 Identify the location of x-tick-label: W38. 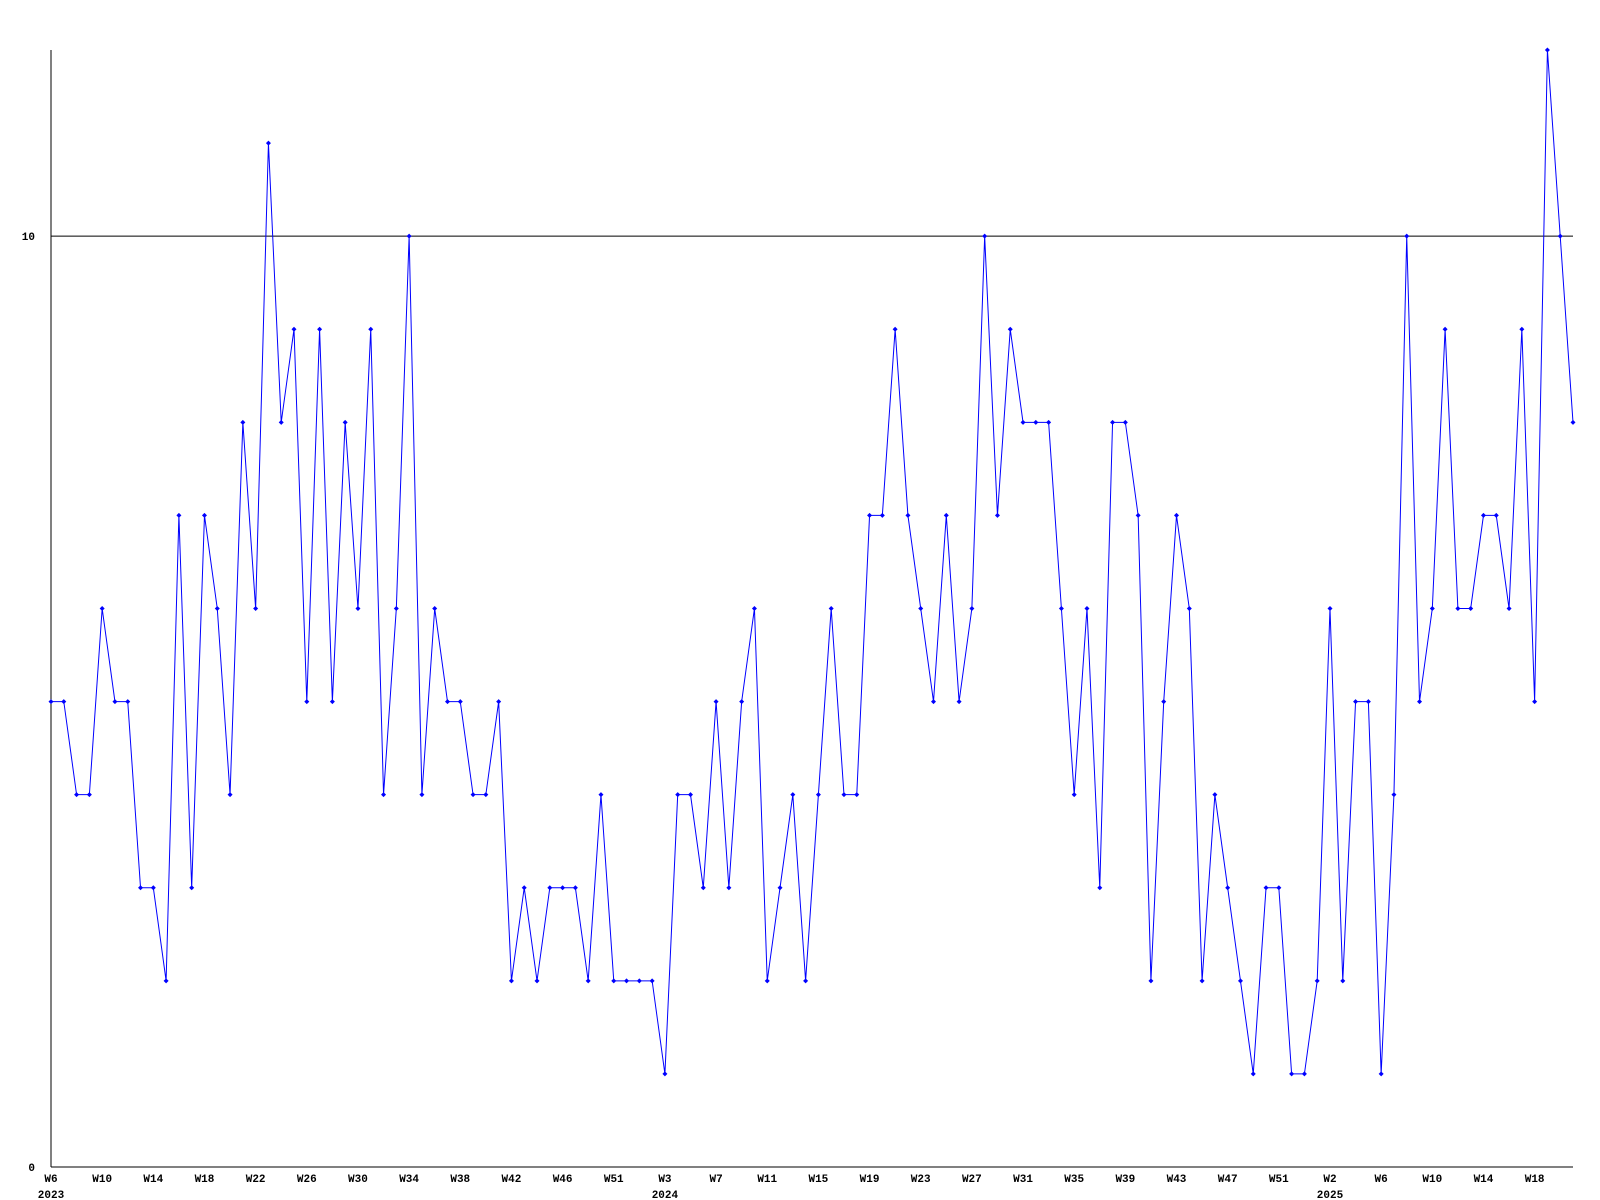
(460, 1180).